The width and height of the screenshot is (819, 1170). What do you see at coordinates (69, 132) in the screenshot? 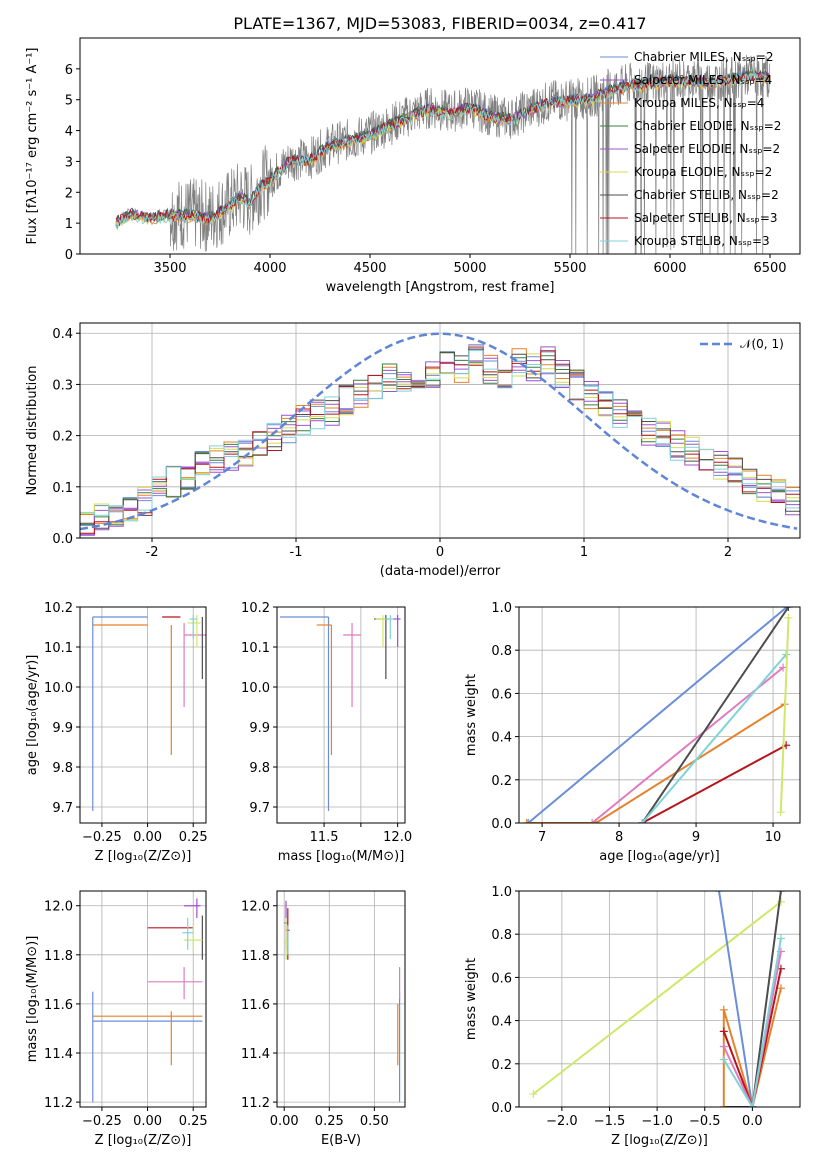
I see `y-tick-label: 4` at bounding box center [69, 132].